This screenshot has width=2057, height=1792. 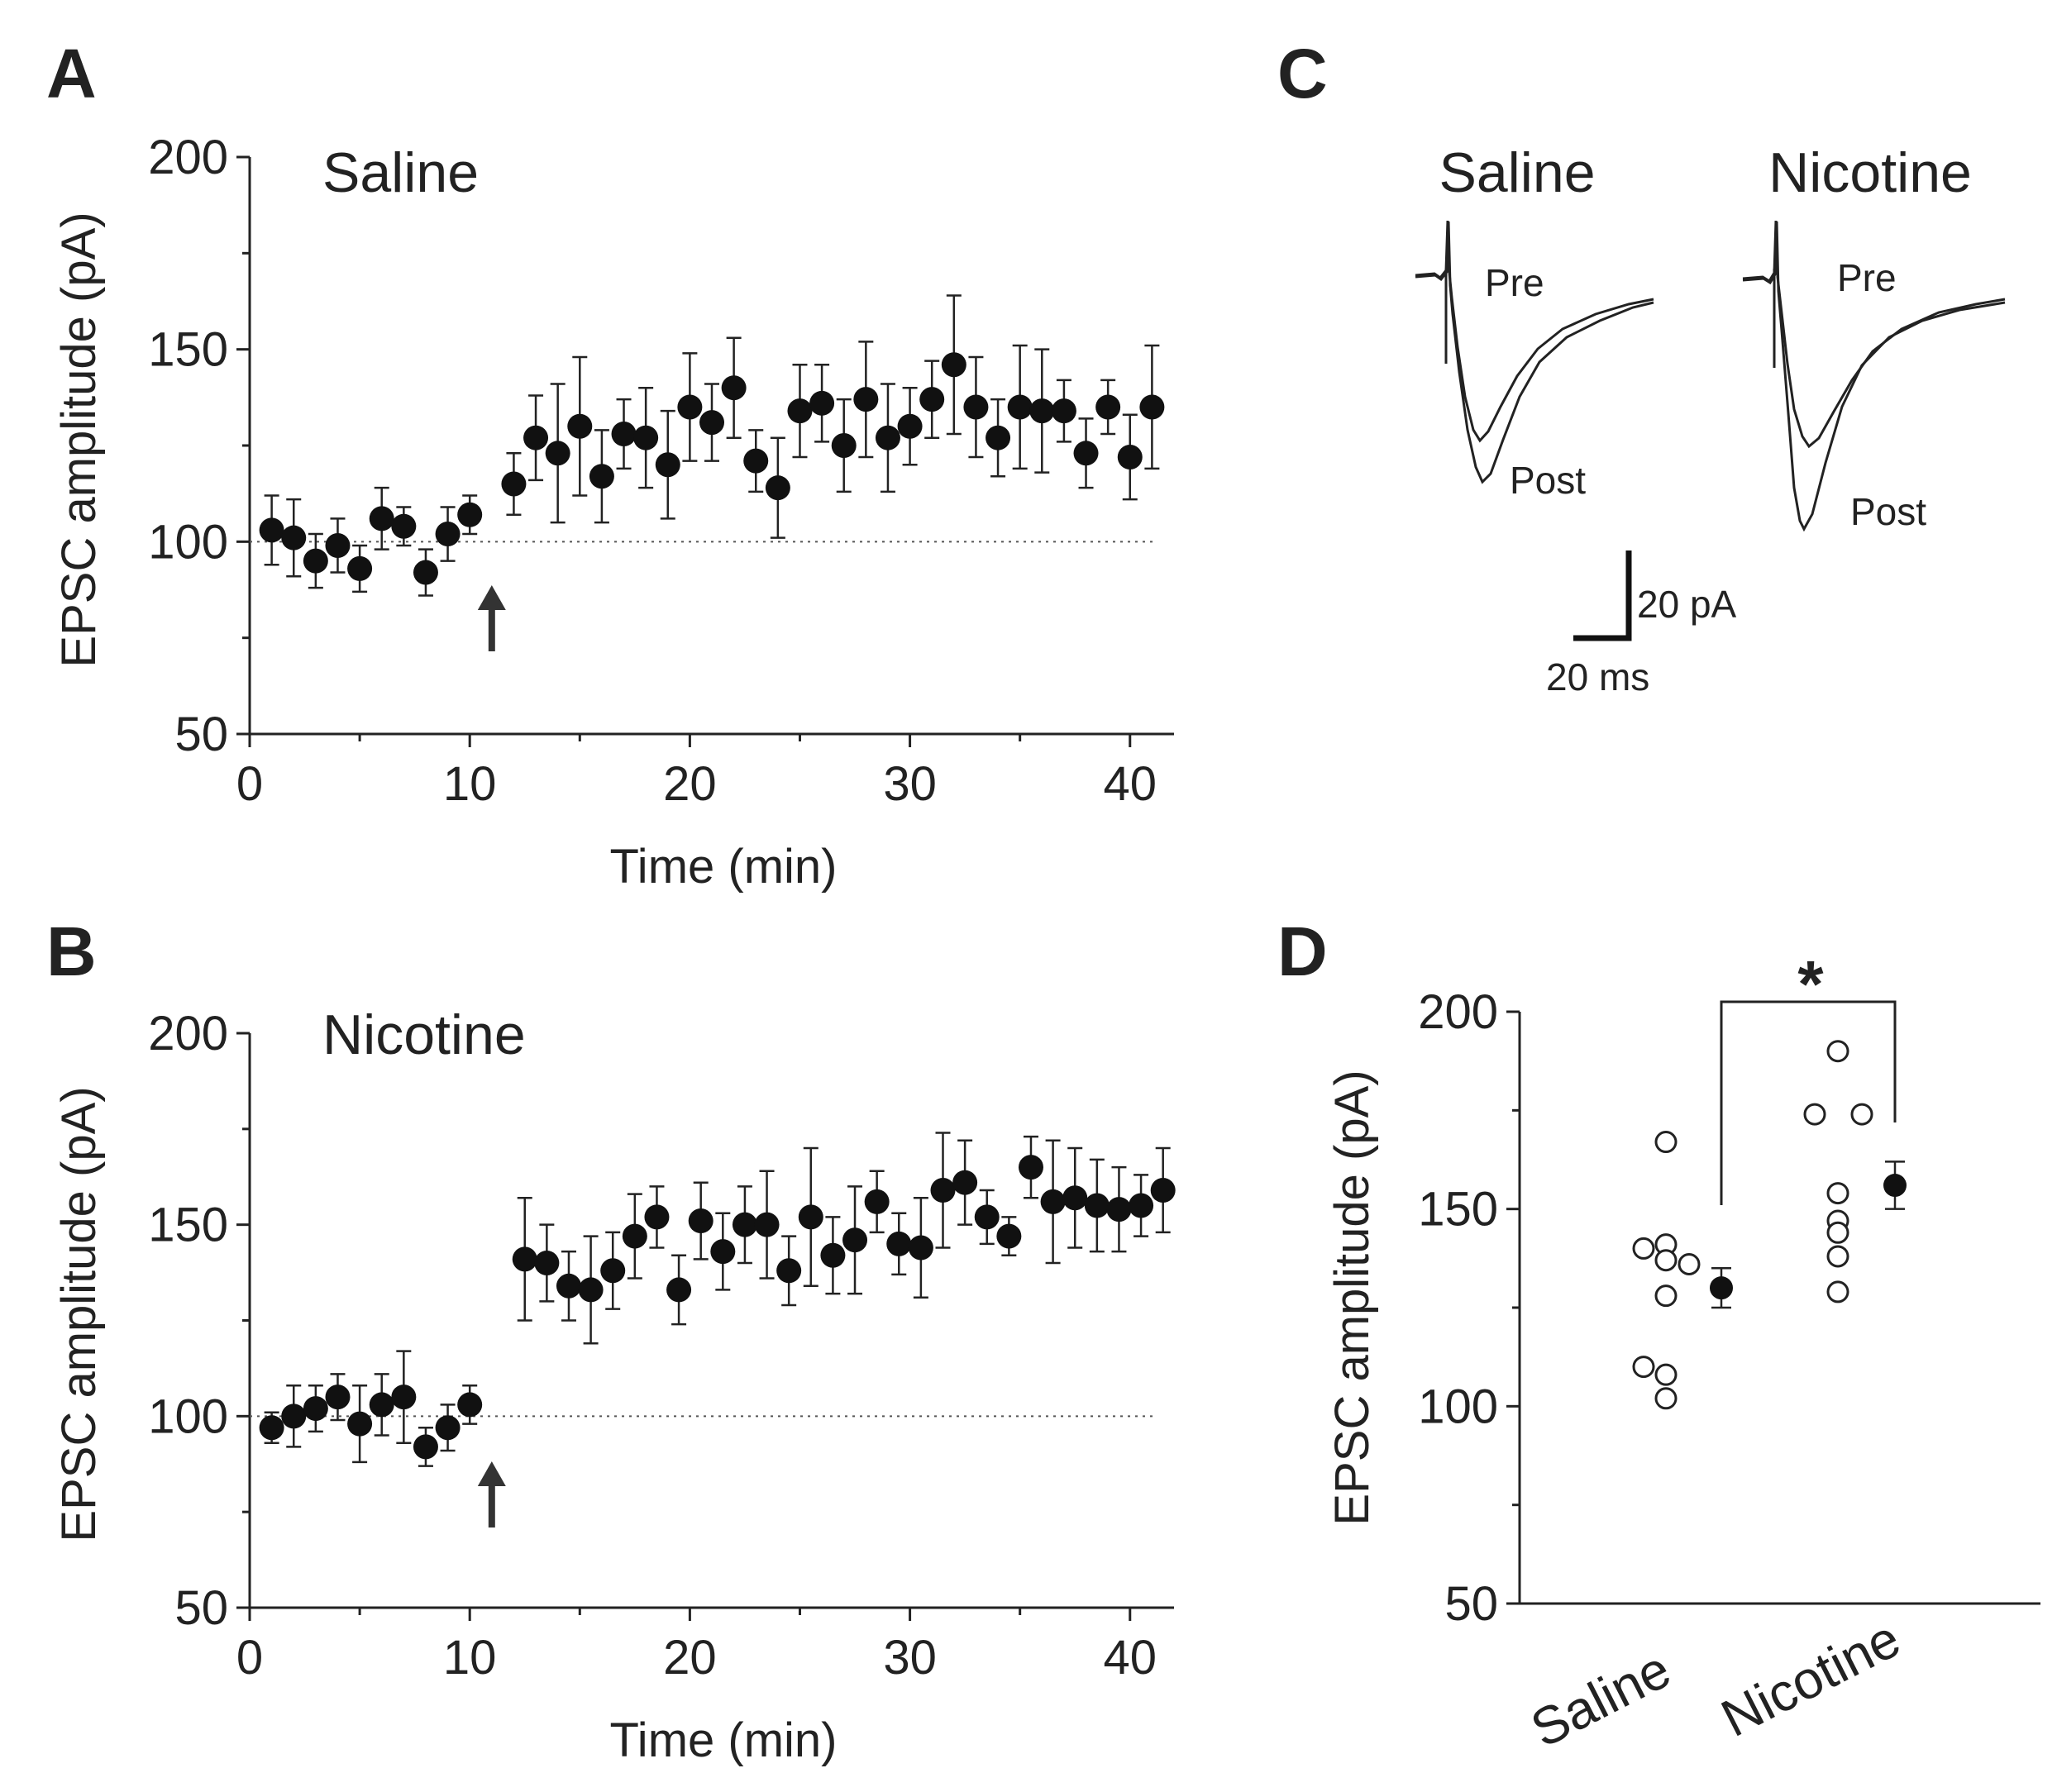 What do you see at coordinates (470, 1658) in the screenshot?
I see `x-tick-label: 10` at bounding box center [470, 1658].